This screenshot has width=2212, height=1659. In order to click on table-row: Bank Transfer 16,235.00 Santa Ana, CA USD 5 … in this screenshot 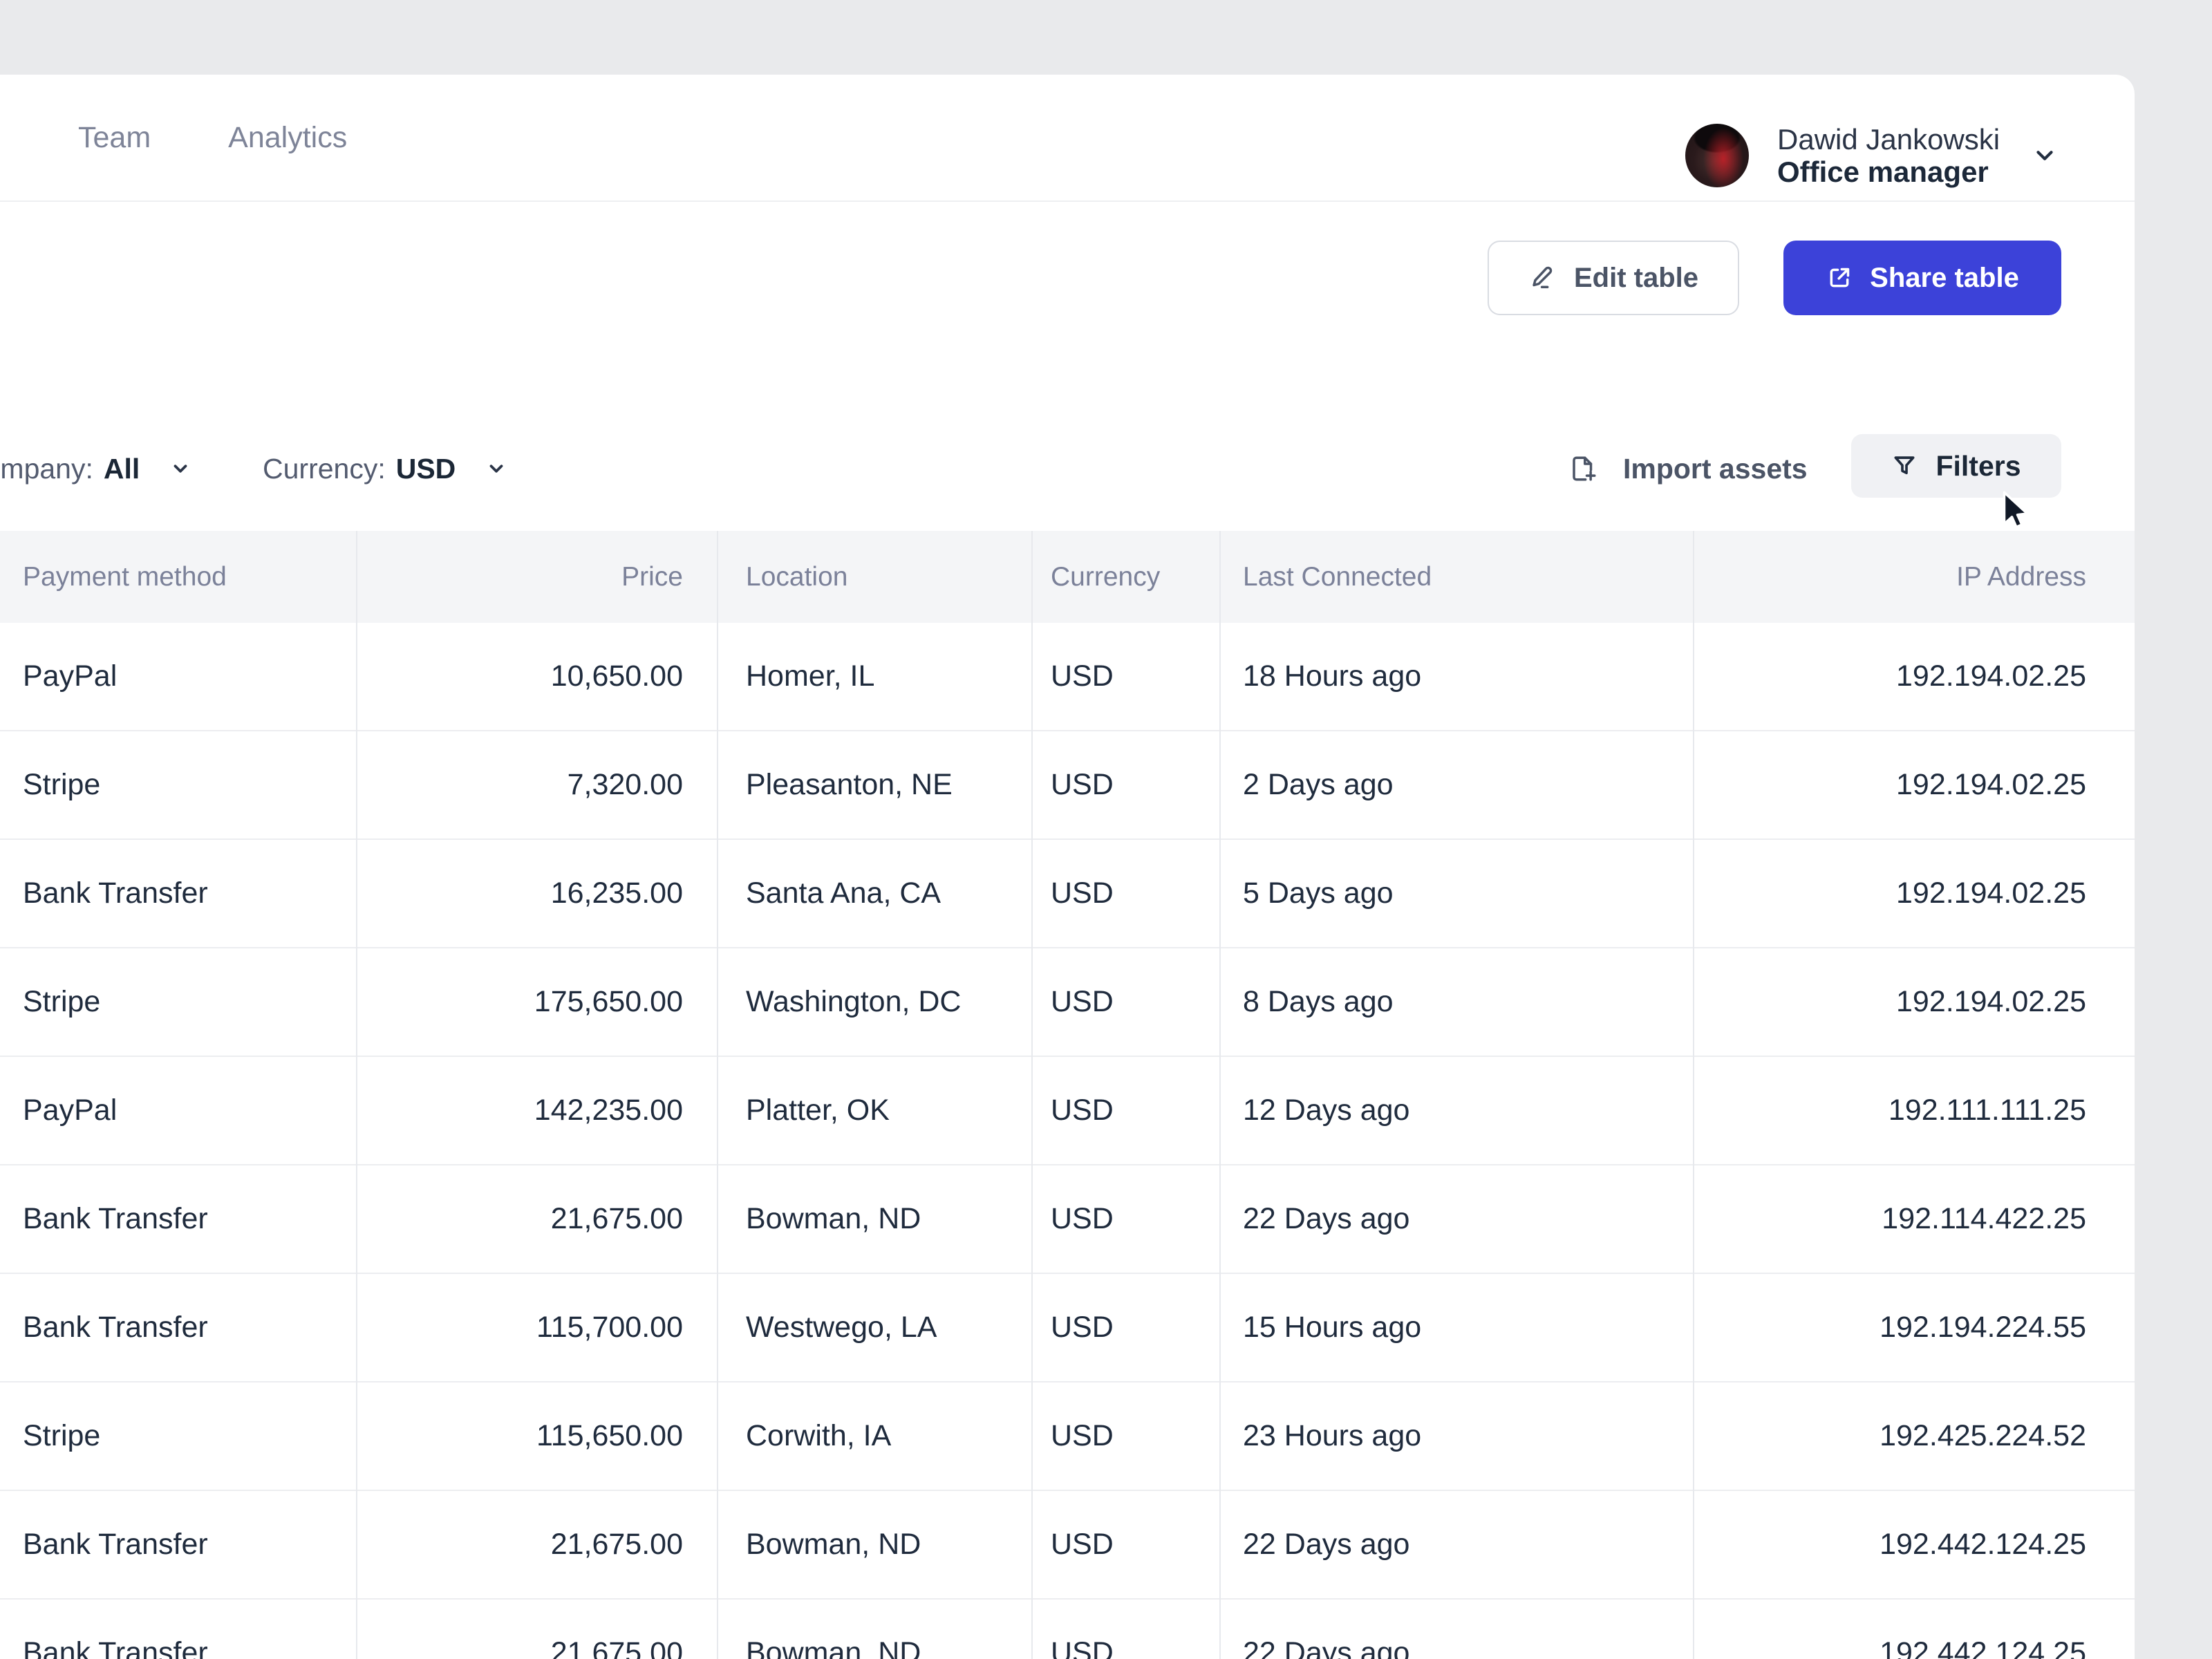, I will do `click(1067, 894)`.